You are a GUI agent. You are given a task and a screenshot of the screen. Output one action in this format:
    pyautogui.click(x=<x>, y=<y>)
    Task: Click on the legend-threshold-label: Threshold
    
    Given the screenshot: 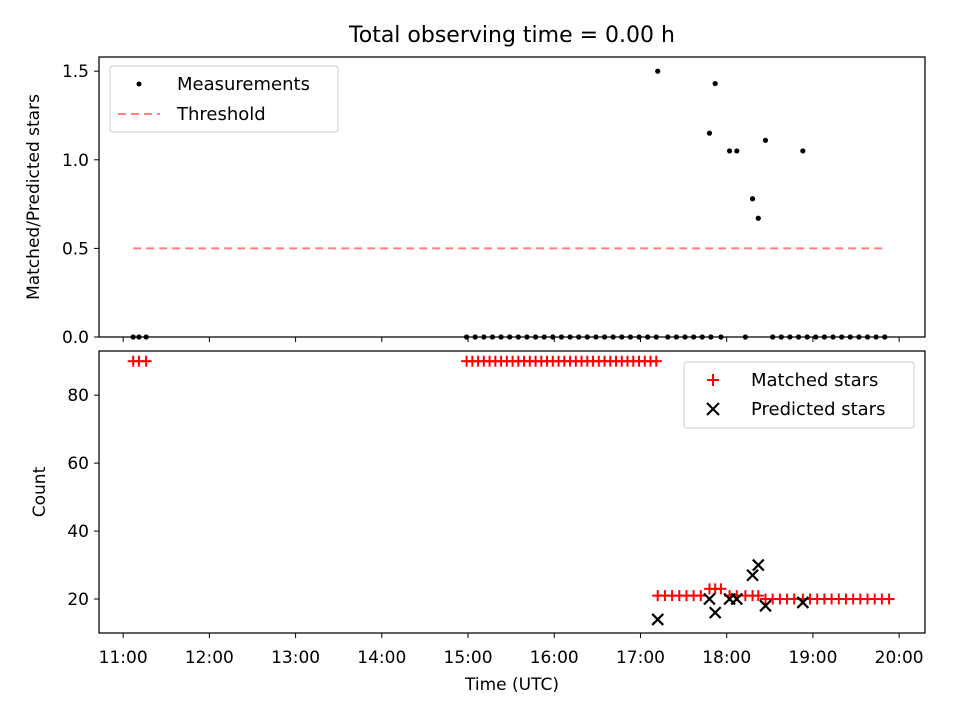 What is the action you would take?
    pyautogui.click(x=221, y=114)
    